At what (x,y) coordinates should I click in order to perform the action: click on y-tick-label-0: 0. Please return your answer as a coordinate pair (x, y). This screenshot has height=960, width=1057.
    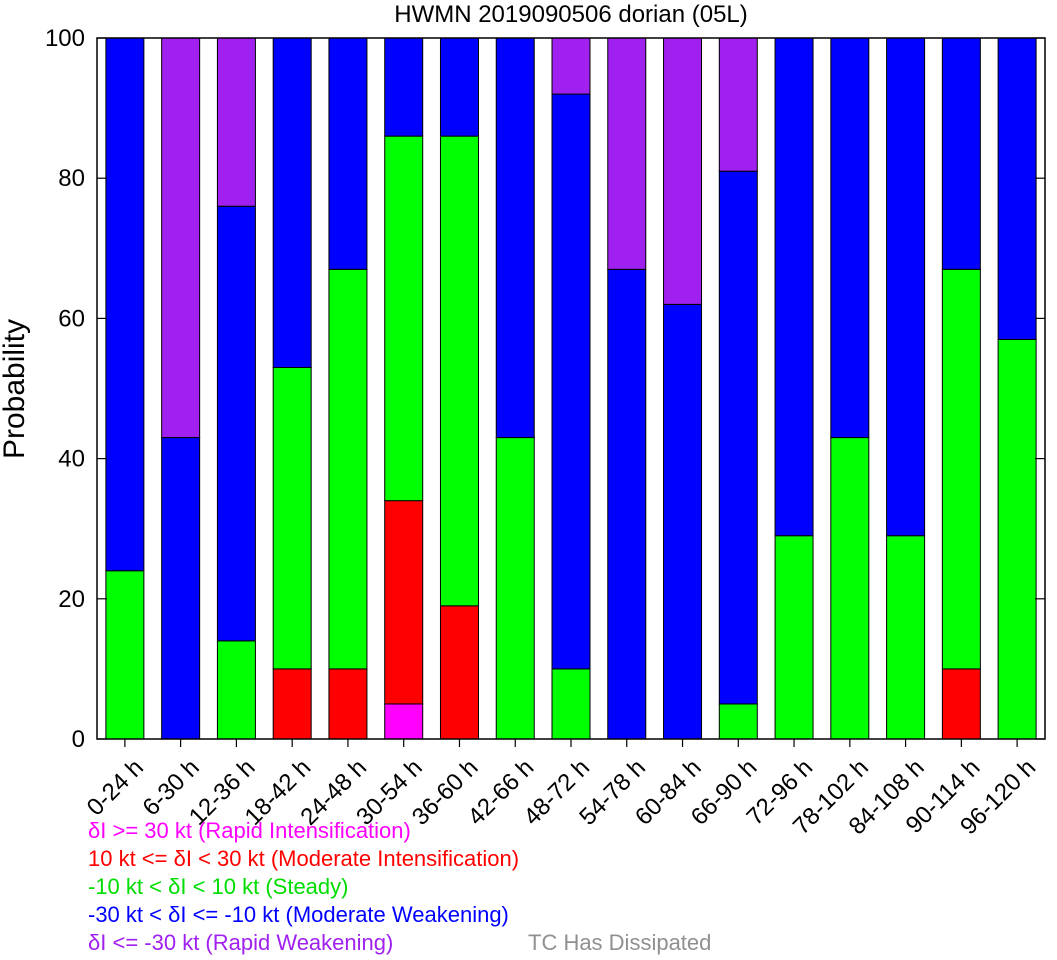
    Looking at the image, I should click on (78, 739).